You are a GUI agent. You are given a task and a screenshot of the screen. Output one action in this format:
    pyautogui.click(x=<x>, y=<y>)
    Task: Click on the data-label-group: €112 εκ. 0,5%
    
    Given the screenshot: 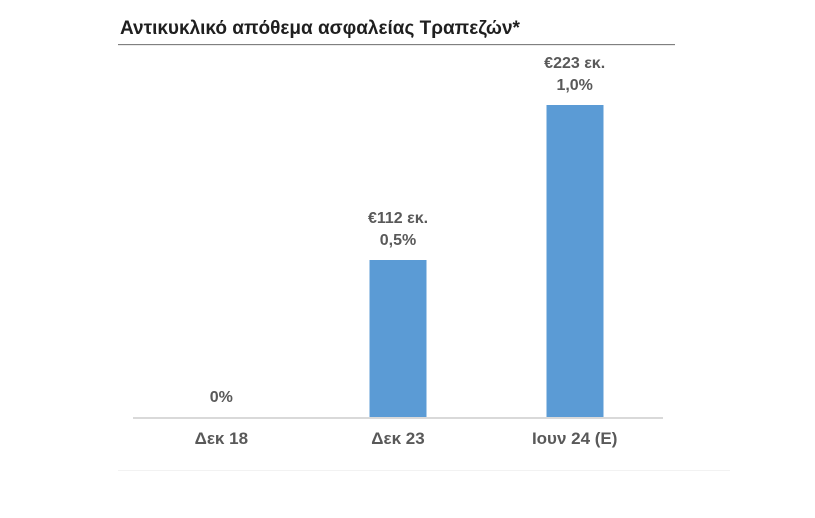 What is the action you would take?
    pyautogui.click(x=398, y=230)
    